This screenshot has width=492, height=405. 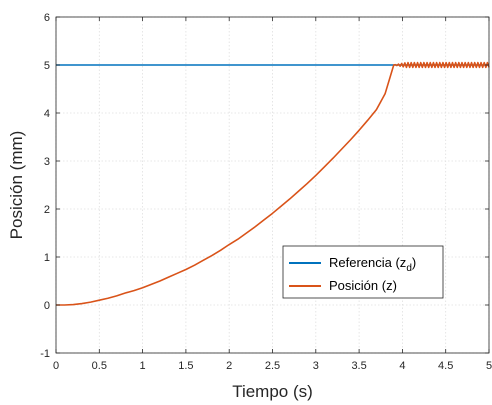 What do you see at coordinates (143, 366) in the screenshot?
I see `x-tick-label: 1` at bounding box center [143, 366].